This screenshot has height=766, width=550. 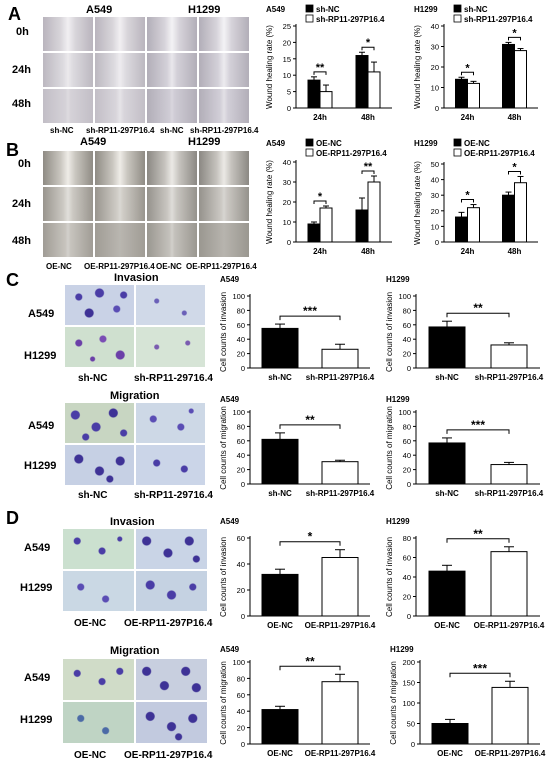 I want to click on x-tick-label: sh-NC, so click(x=447, y=377).